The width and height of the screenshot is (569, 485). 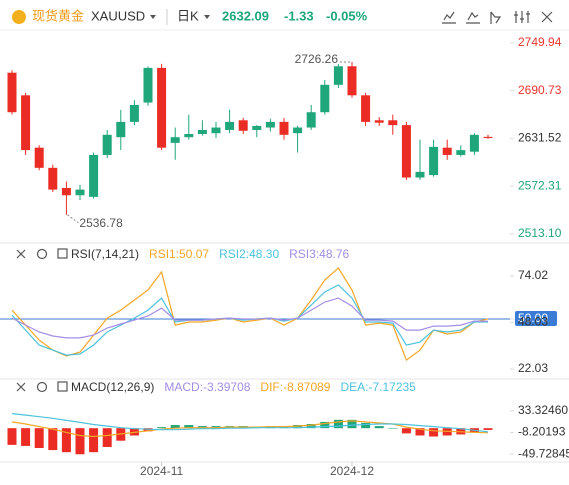 What do you see at coordinates (540, 233) in the screenshot?
I see `y-tick-label: 2513.10` at bounding box center [540, 233].